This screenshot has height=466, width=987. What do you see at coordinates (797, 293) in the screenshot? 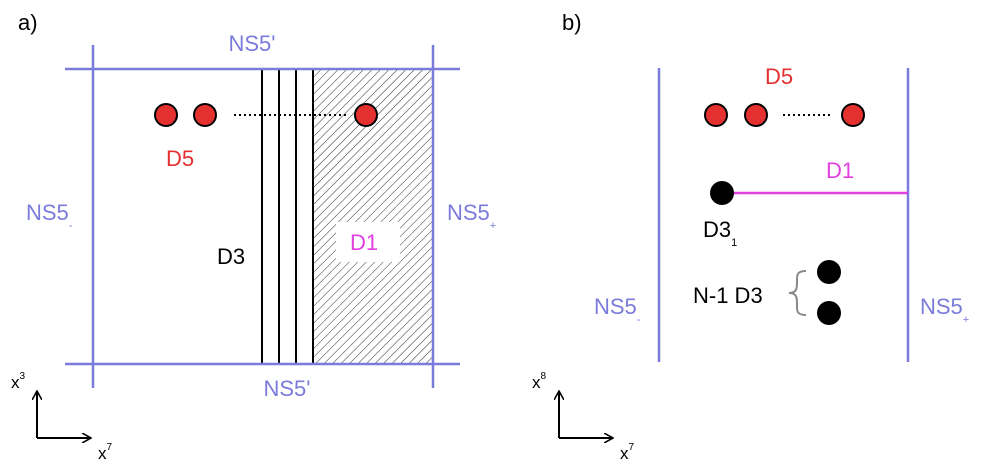
I see `brace-icon` at bounding box center [797, 293].